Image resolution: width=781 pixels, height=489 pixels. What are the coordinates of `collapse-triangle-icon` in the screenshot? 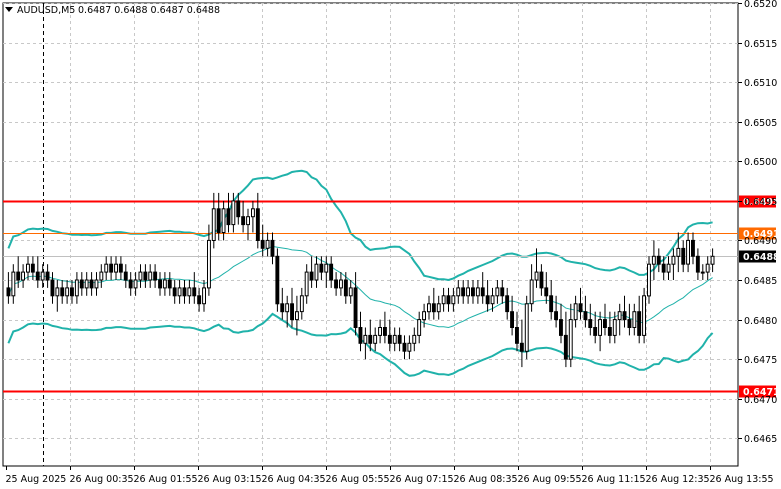 It's located at (9, 9).